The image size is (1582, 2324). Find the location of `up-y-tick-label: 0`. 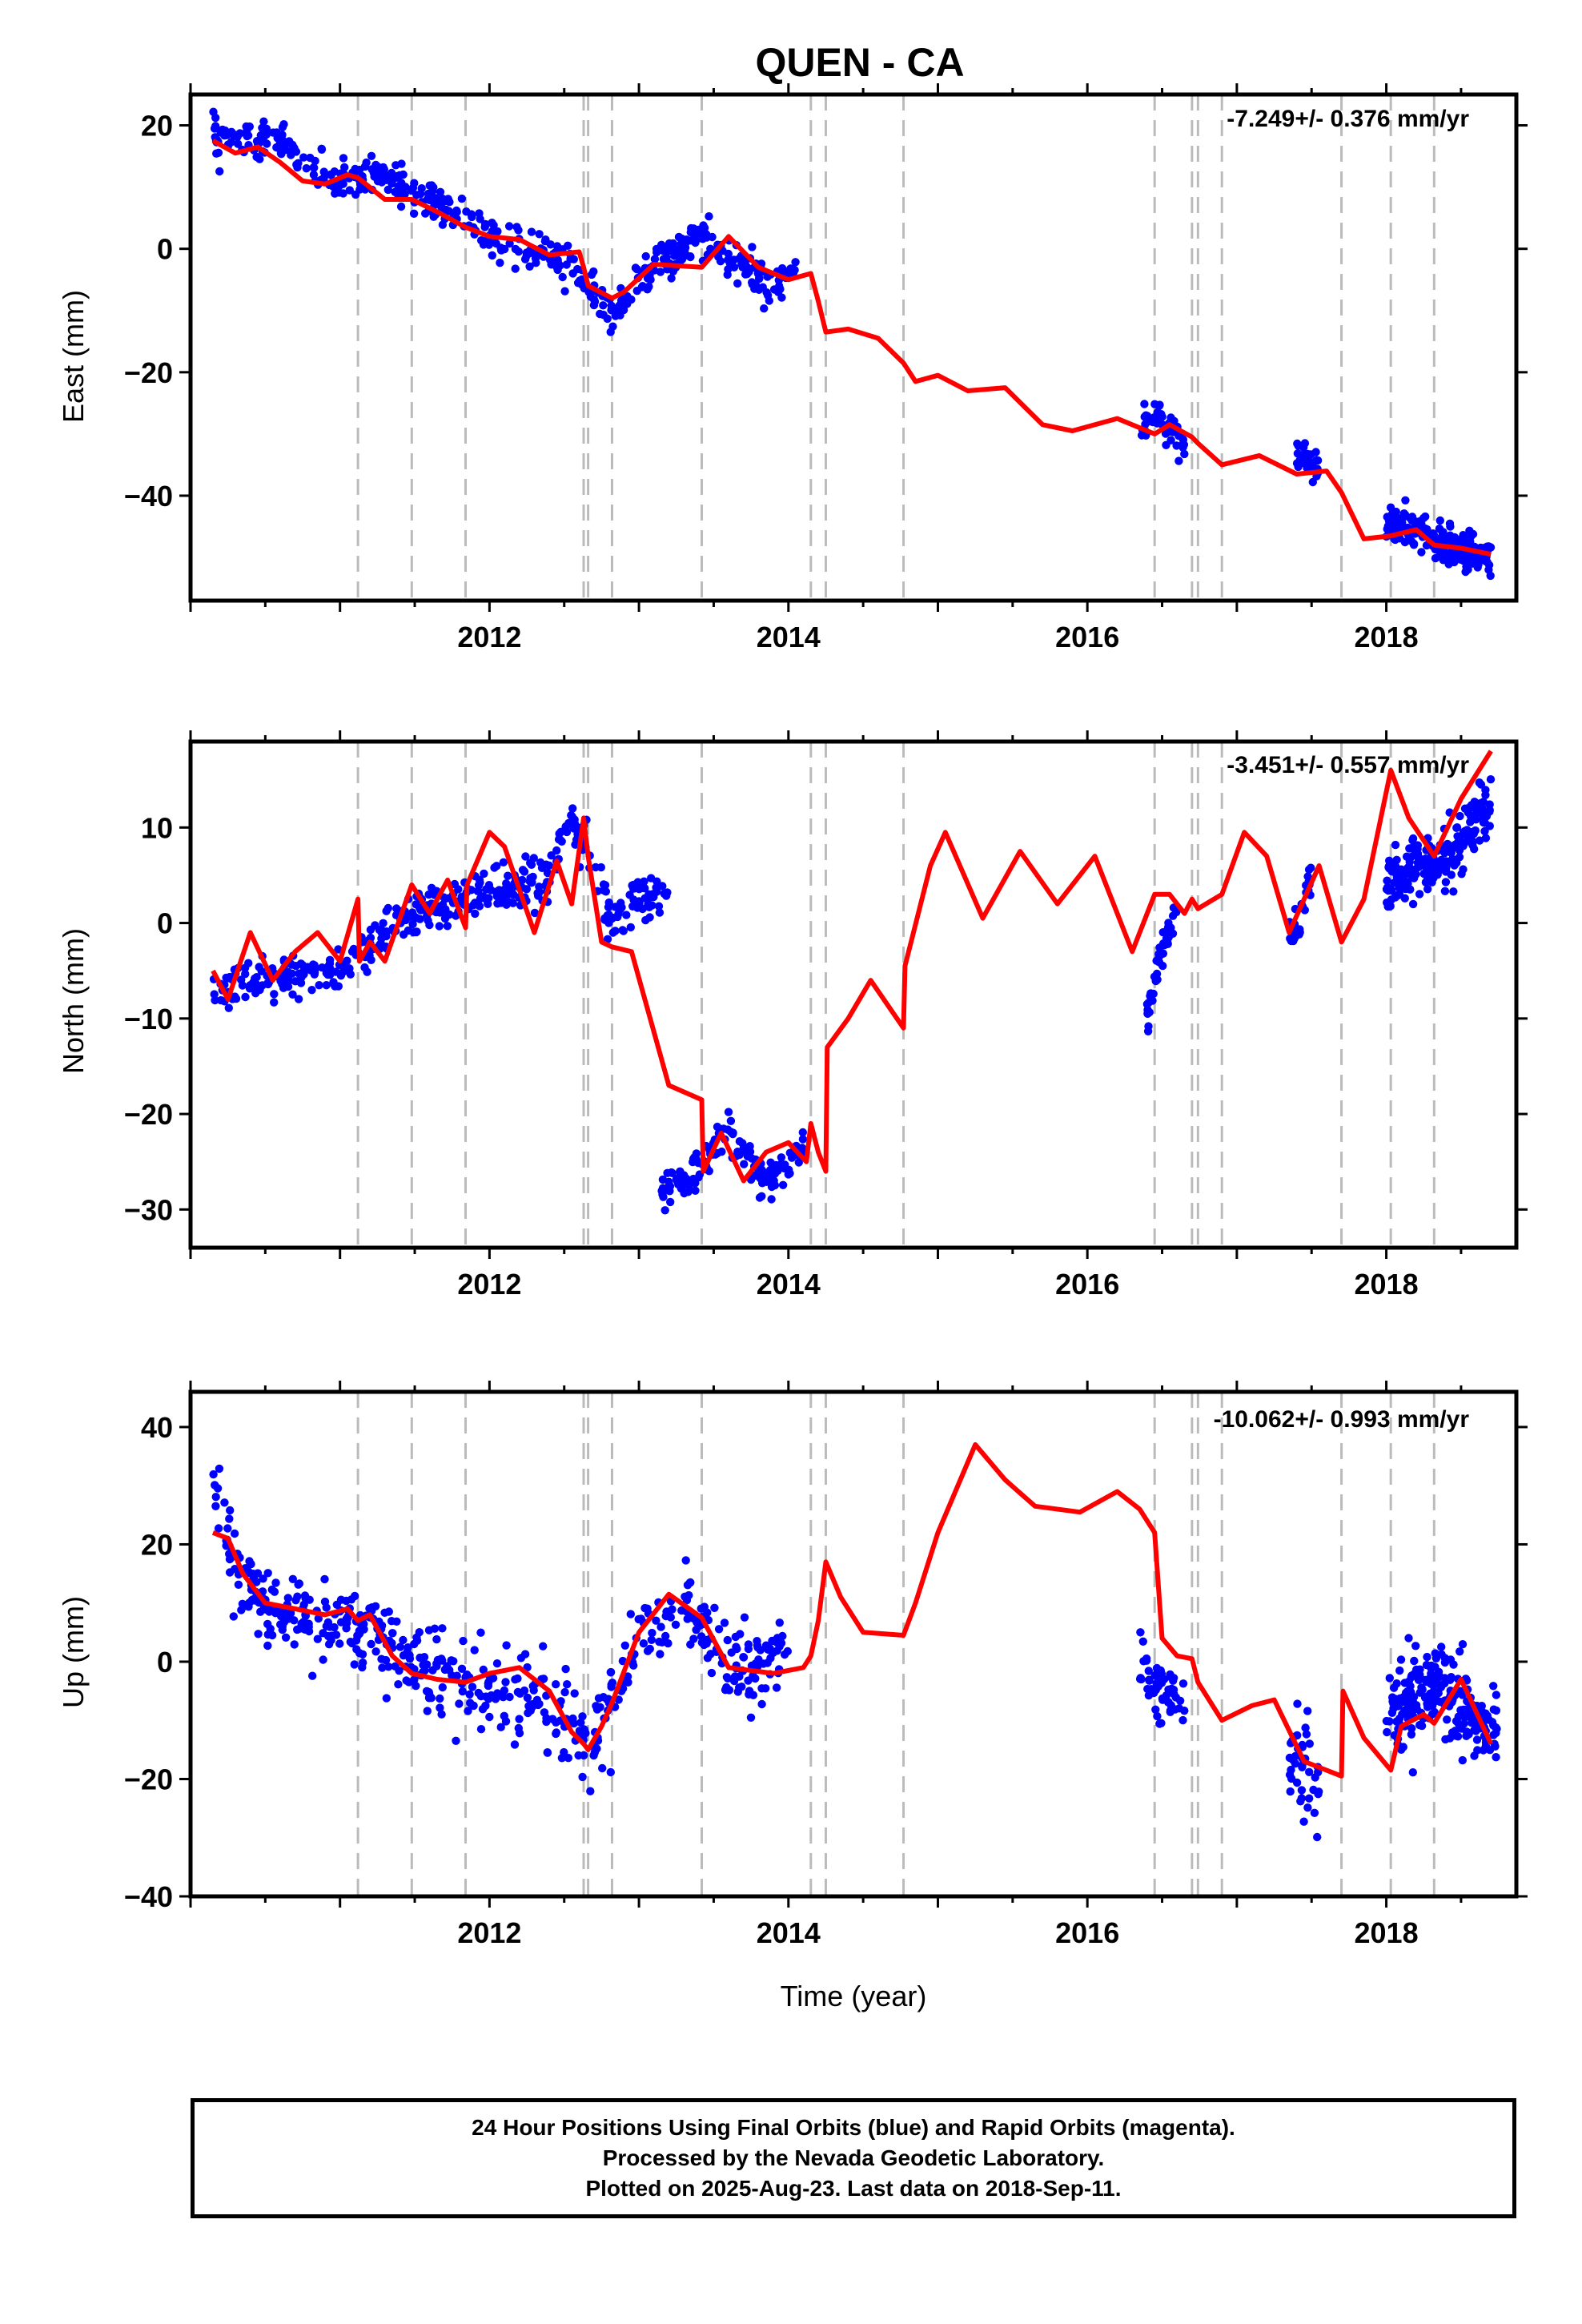

up-y-tick-label: 0 is located at coordinates (165, 1662).